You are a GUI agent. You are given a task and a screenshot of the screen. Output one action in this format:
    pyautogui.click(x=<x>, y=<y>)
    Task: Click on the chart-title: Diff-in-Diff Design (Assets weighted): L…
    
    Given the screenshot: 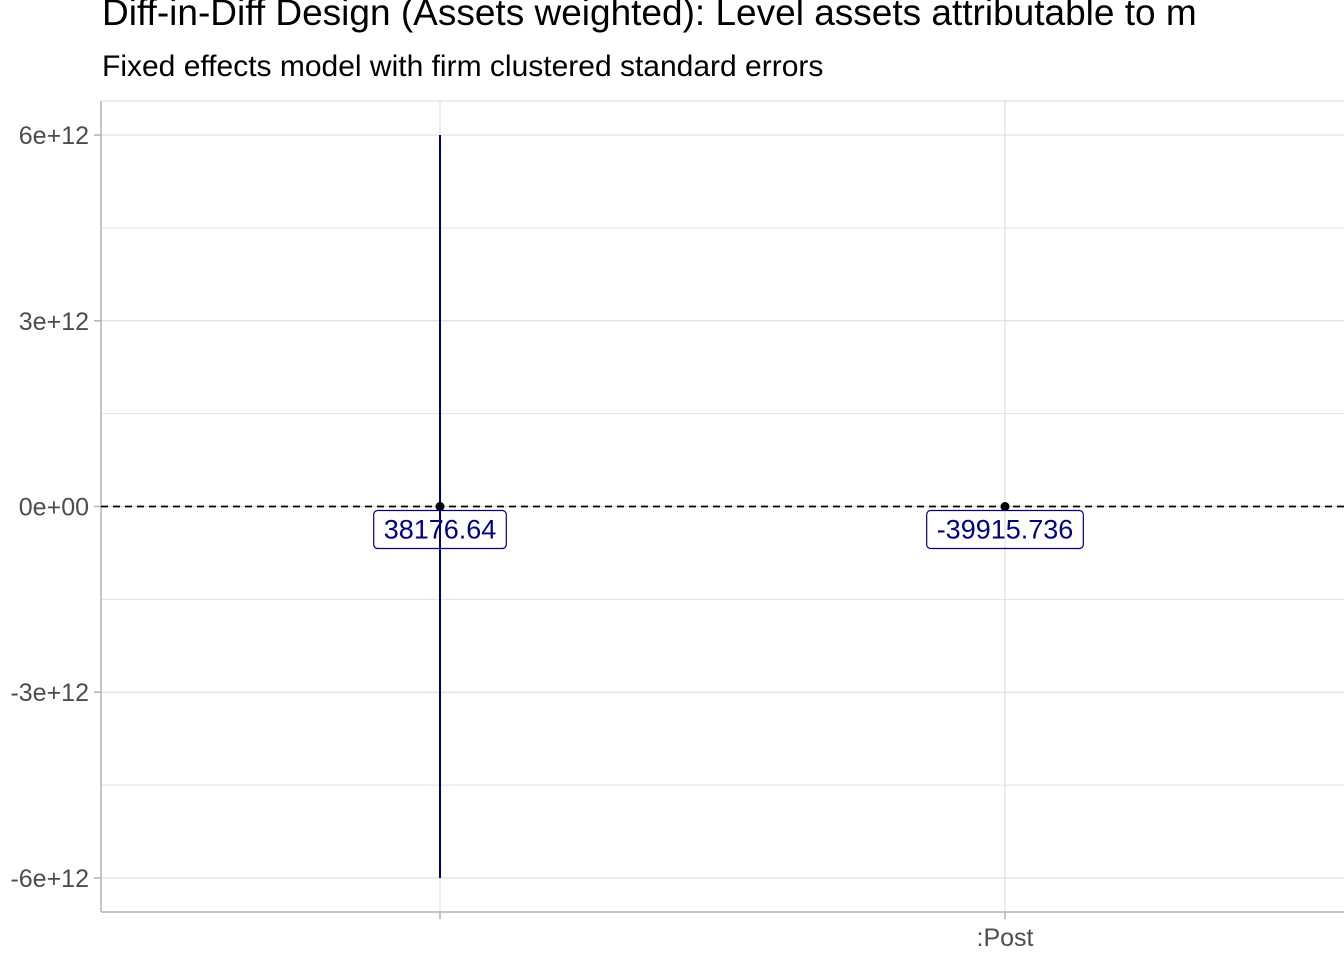 What is the action you would take?
    pyautogui.click(x=649, y=16)
    